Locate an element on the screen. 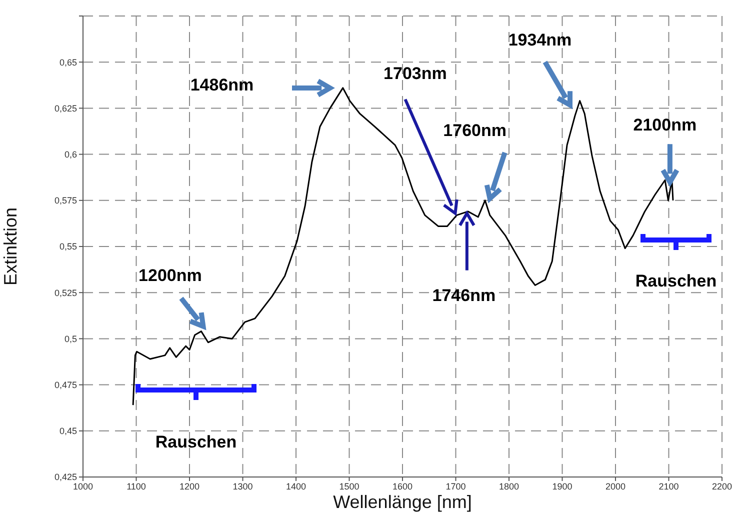 The image size is (732, 520). x-tick-label: 2200 is located at coordinates (722, 486).